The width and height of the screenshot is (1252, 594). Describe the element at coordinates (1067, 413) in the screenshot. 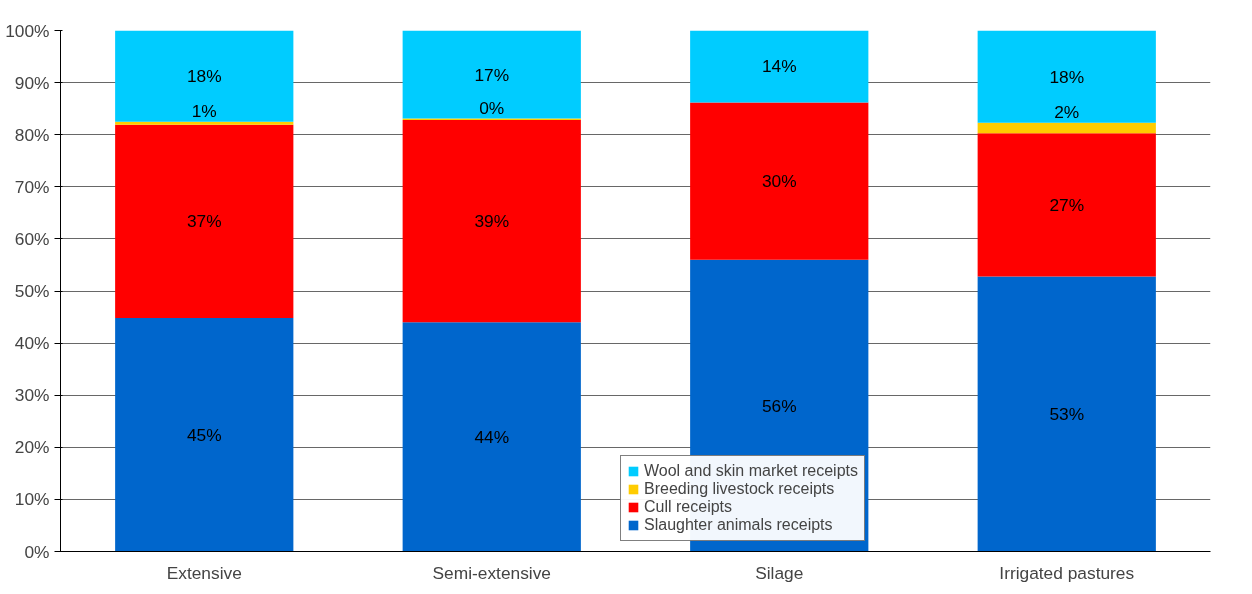

I see `data-label: 53%` at that location.